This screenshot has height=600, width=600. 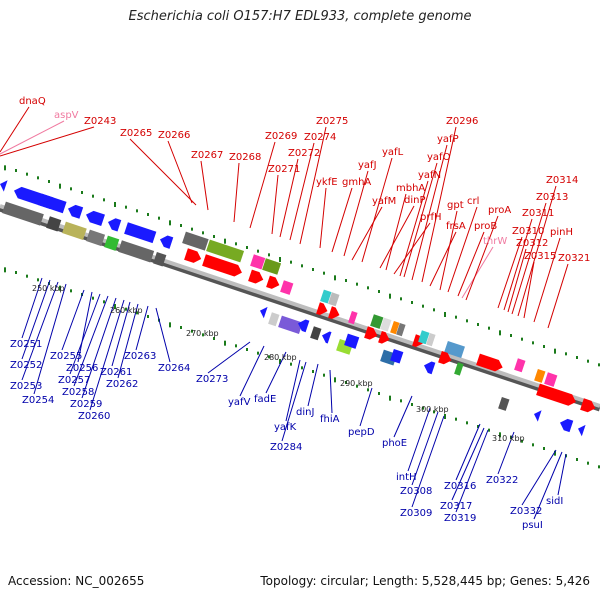 I want to click on gene-label-bottom: Z0308, so click(x=416, y=491).